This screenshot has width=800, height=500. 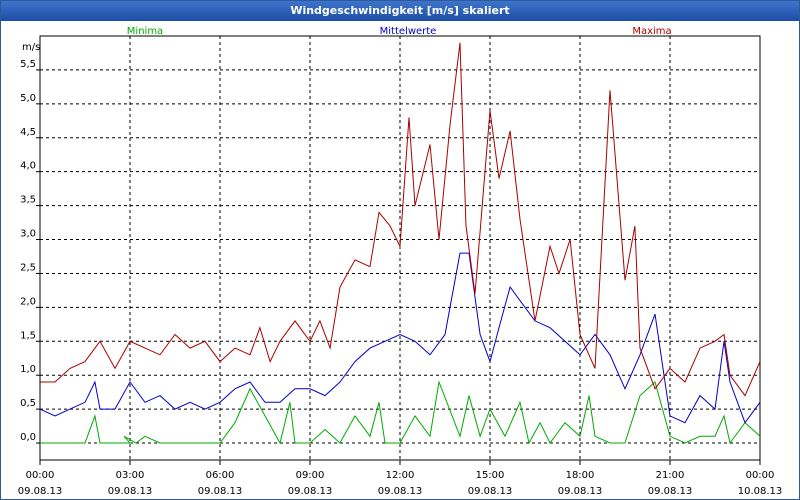 What do you see at coordinates (310, 475) in the screenshot?
I see `x-tick-time: 09:00` at bounding box center [310, 475].